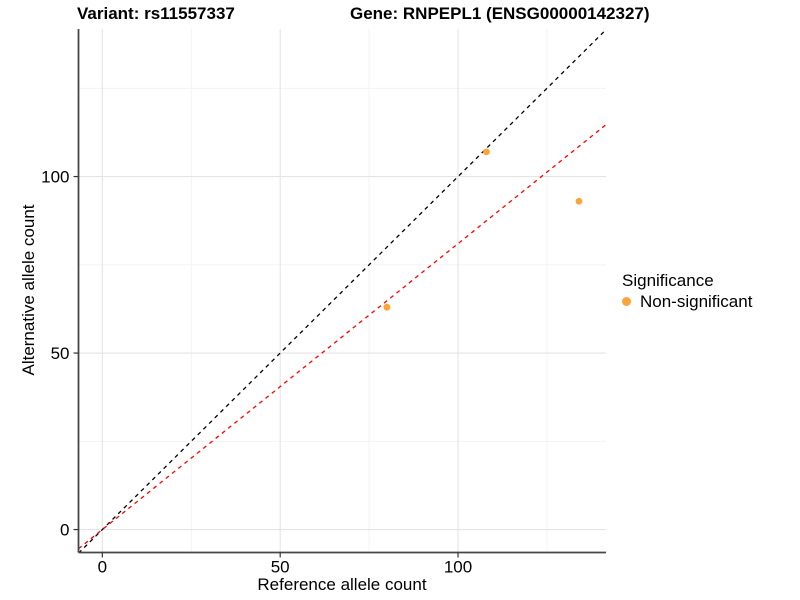 Image resolution: width=800 pixels, height=600 pixels. What do you see at coordinates (696, 301) in the screenshot?
I see `legend-item-label: Non-significant` at bounding box center [696, 301].